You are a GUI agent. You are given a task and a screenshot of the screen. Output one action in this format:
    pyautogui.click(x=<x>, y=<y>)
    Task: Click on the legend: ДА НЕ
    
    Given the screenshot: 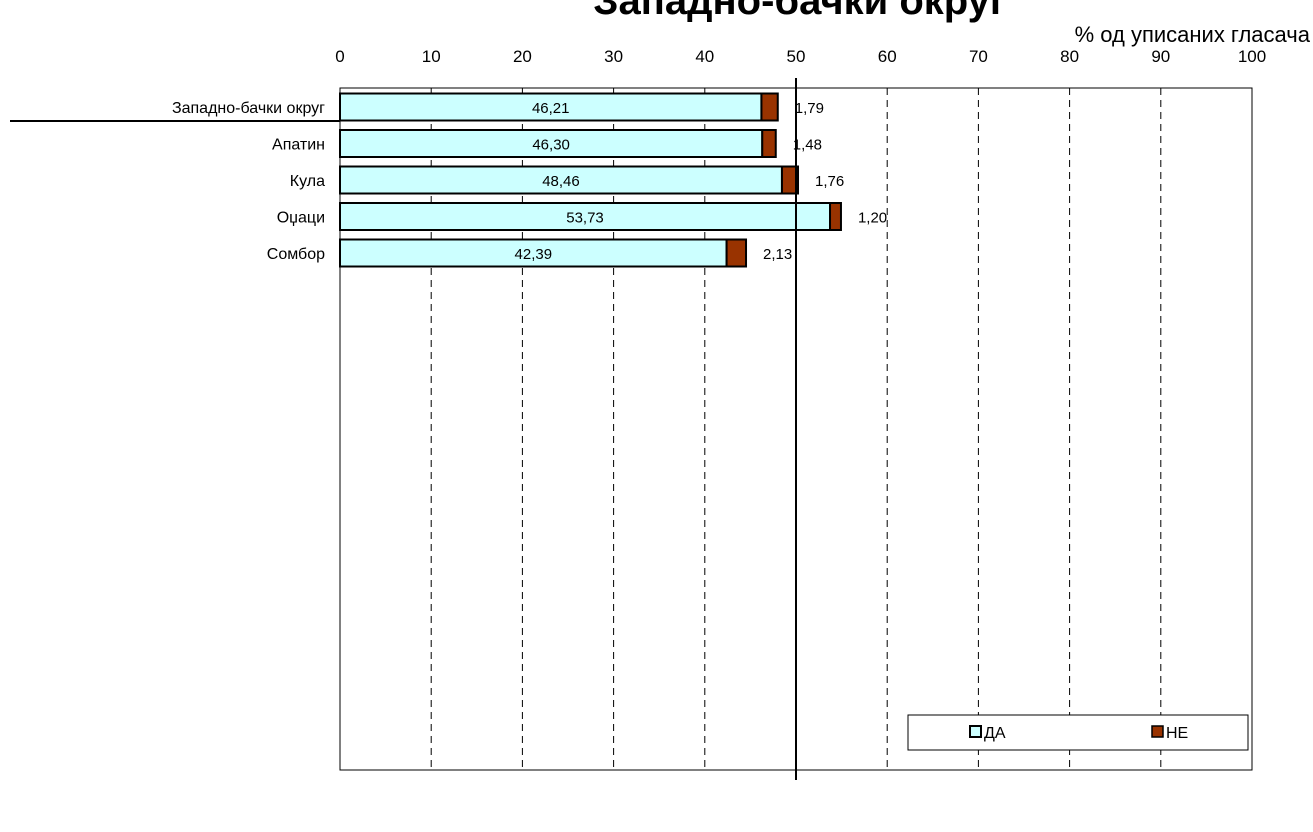 What is the action you would take?
    pyautogui.click(x=1078, y=732)
    